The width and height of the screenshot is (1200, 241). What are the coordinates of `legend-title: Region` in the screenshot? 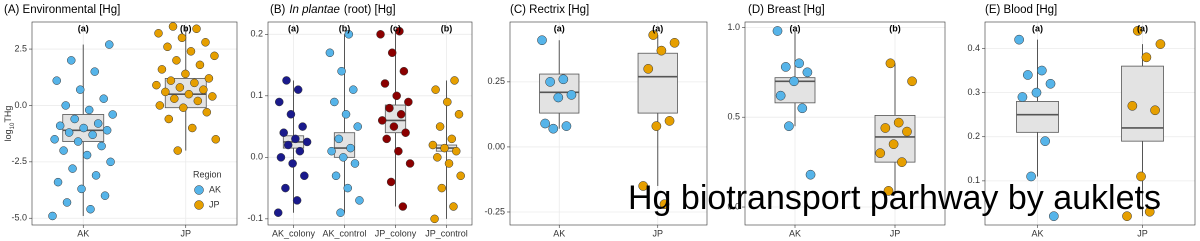 It's located at (207, 174).